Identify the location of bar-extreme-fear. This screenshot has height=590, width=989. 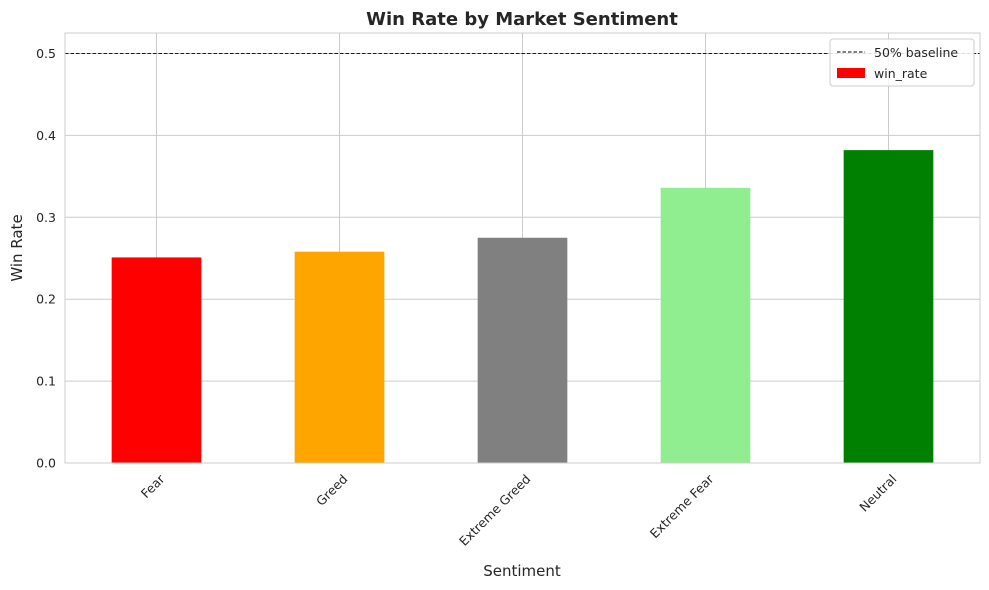
(705, 325).